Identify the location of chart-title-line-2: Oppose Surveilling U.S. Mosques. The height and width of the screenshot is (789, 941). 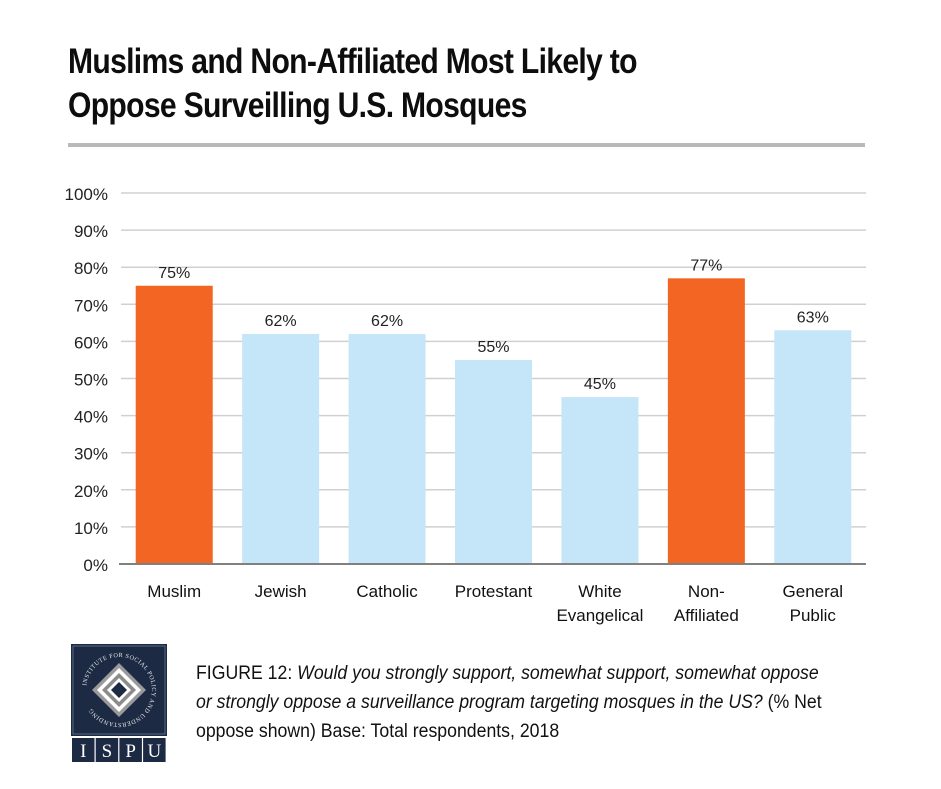
(297, 105).